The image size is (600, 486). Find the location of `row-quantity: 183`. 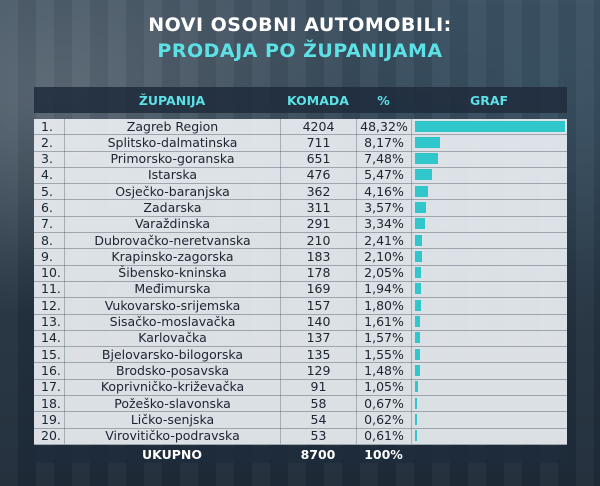

row-quantity: 183 is located at coordinates (318, 257).